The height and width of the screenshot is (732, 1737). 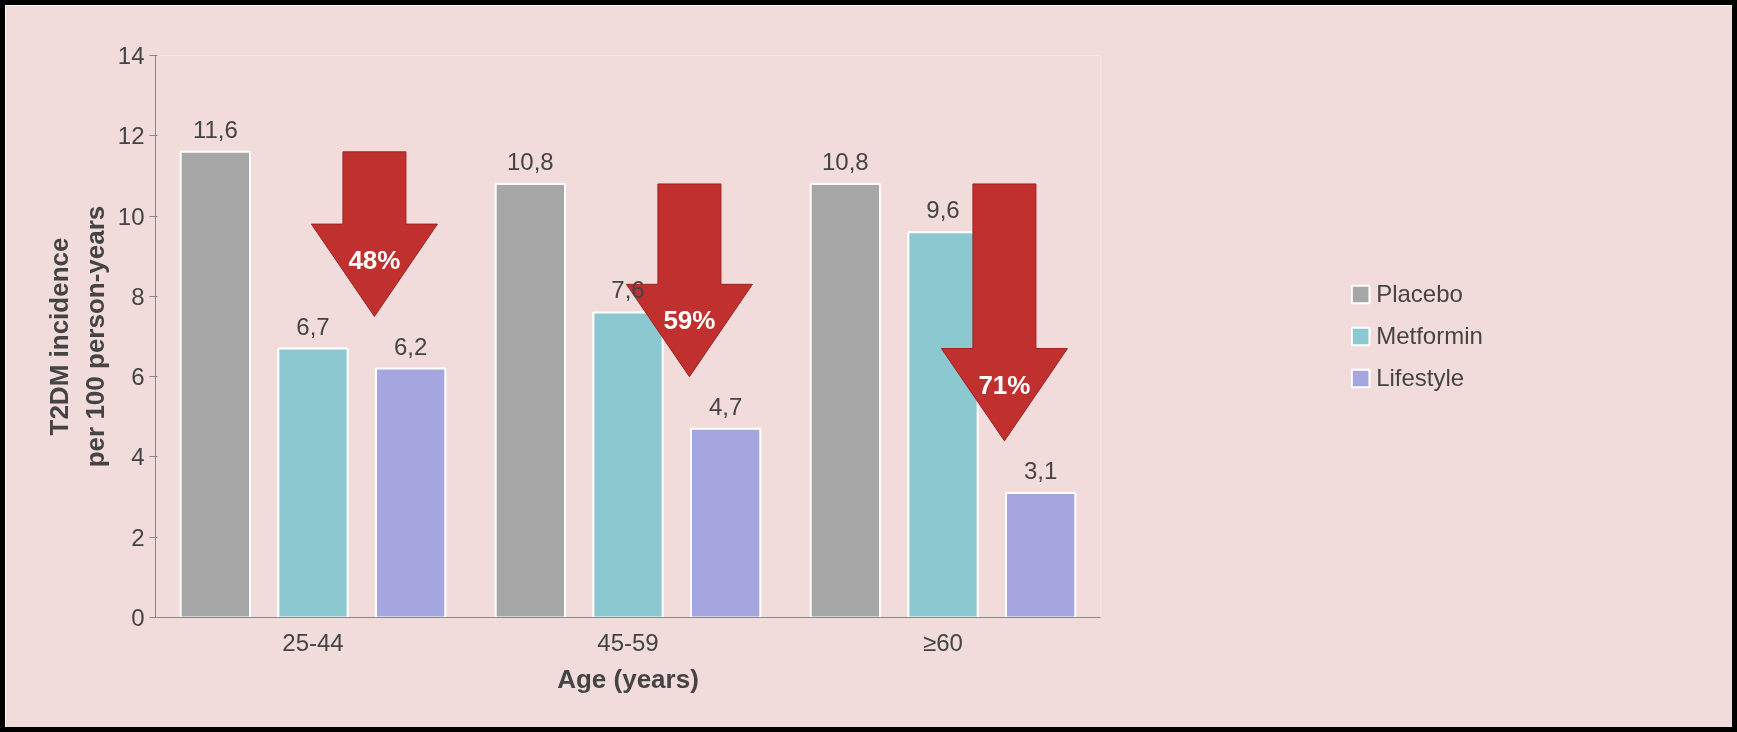 I want to click on legend-label: Placebo, so click(x=1419, y=294).